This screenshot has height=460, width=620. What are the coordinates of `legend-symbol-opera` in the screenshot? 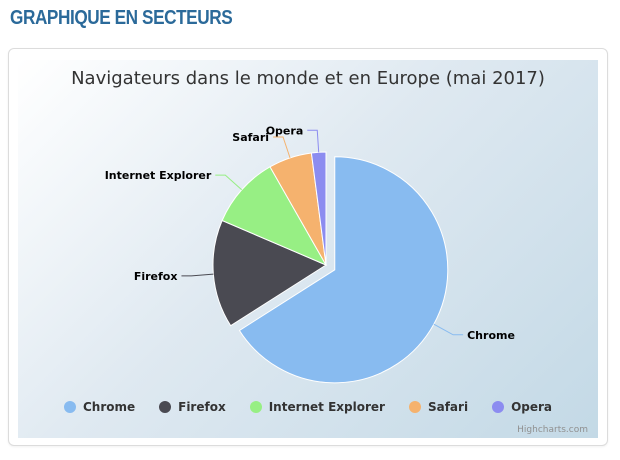 It's located at (498, 407).